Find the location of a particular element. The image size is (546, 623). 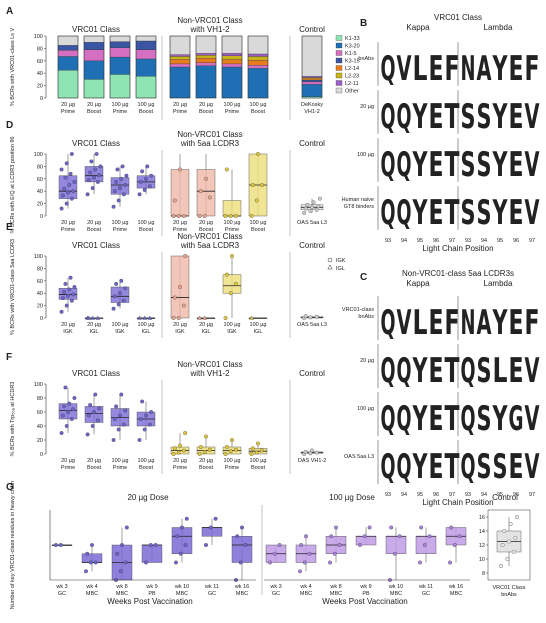

y-axis-label: % BCRs with E/Q at LCDR3 position 96 is located at coordinates (13, 185).